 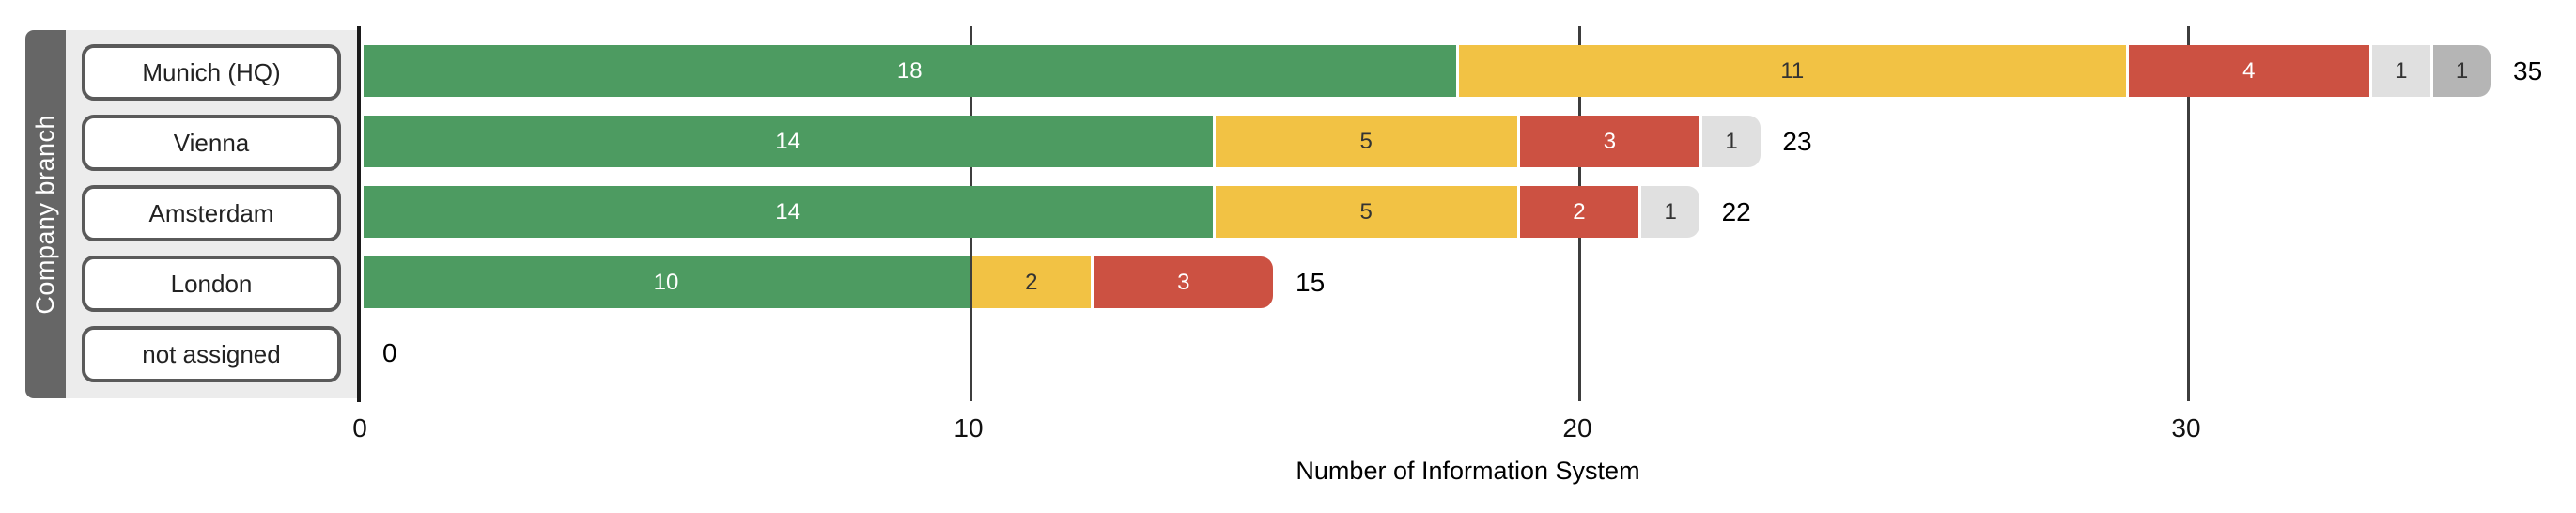 What do you see at coordinates (666, 282) in the screenshot?
I see `bar-segment-green: 10` at bounding box center [666, 282].